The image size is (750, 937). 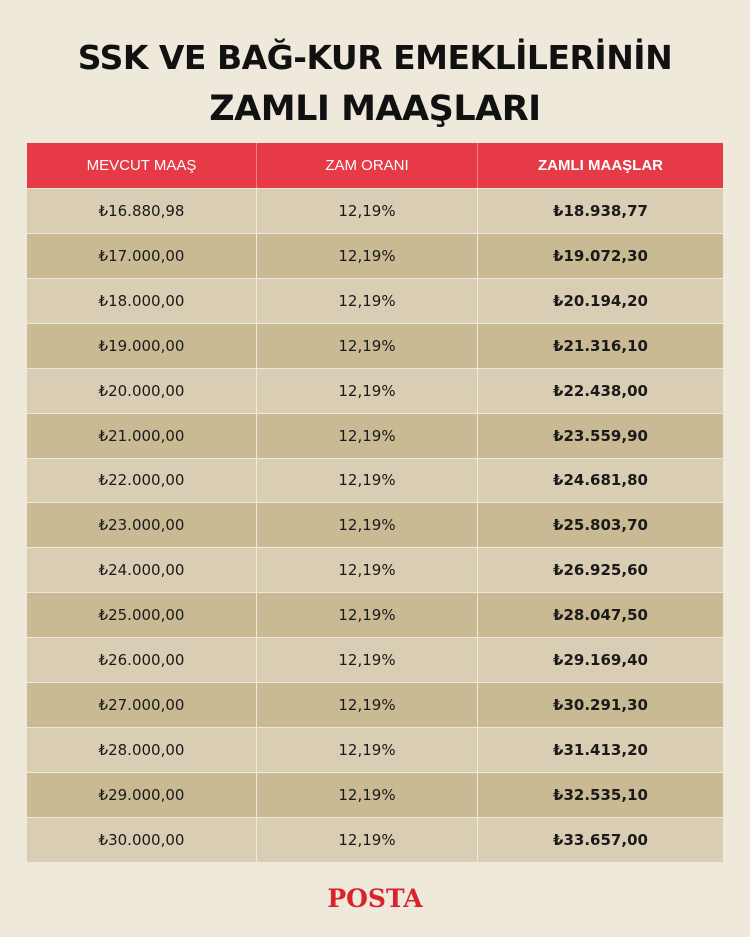 What do you see at coordinates (142, 211) in the screenshot?
I see `cell-current-salary: ₺16.880,98` at bounding box center [142, 211].